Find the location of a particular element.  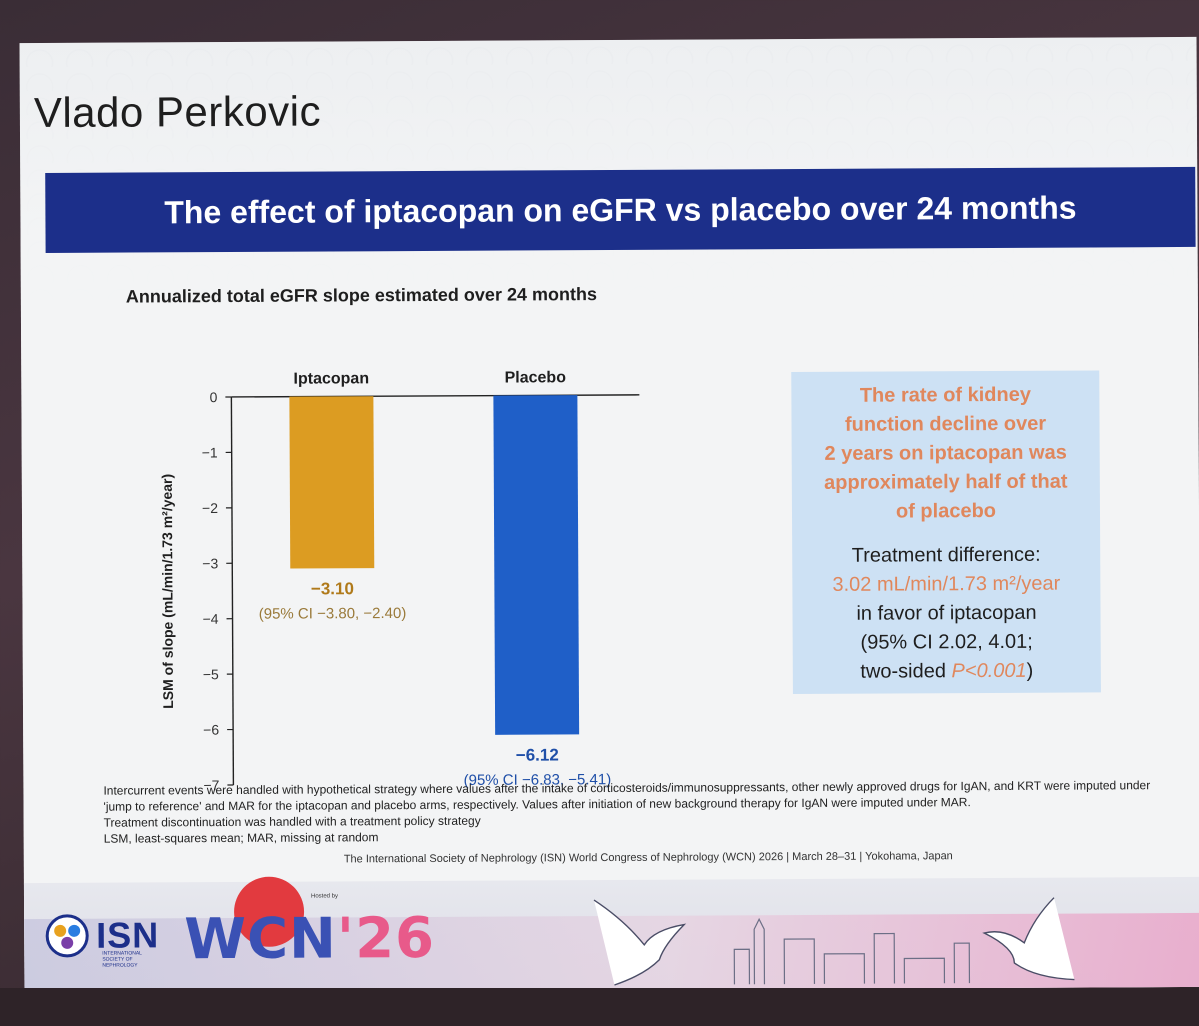

y-tick-label: −1 is located at coordinates (210, 452).